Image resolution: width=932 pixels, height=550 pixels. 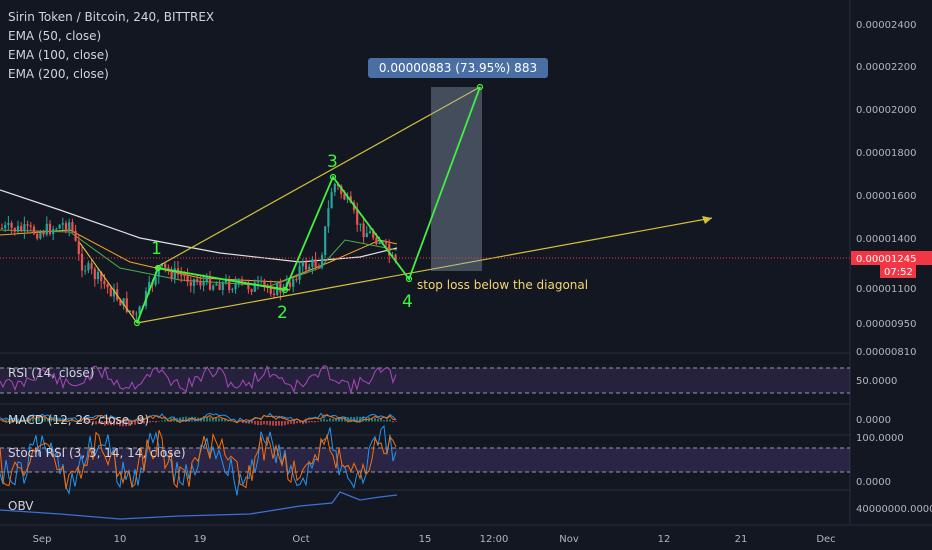 What do you see at coordinates (502, 285) in the screenshot?
I see `stop-loss-annotation: stop loss below the diagonal` at bounding box center [502, 285].